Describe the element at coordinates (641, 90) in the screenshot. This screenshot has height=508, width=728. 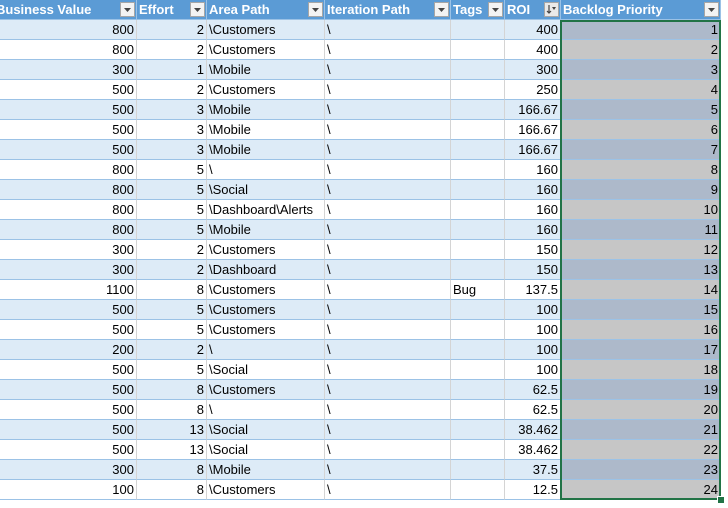
I see `cell-backlog-priority: 4` at that location.